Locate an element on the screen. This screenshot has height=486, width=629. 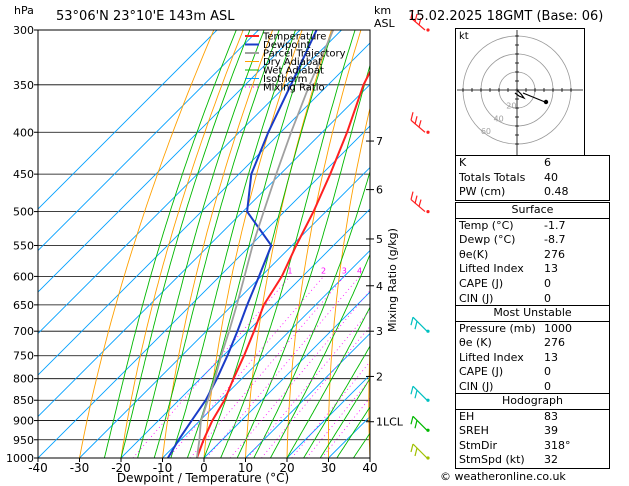
surface-row: CIN (J) 0 is located at coordinates (505, 298).